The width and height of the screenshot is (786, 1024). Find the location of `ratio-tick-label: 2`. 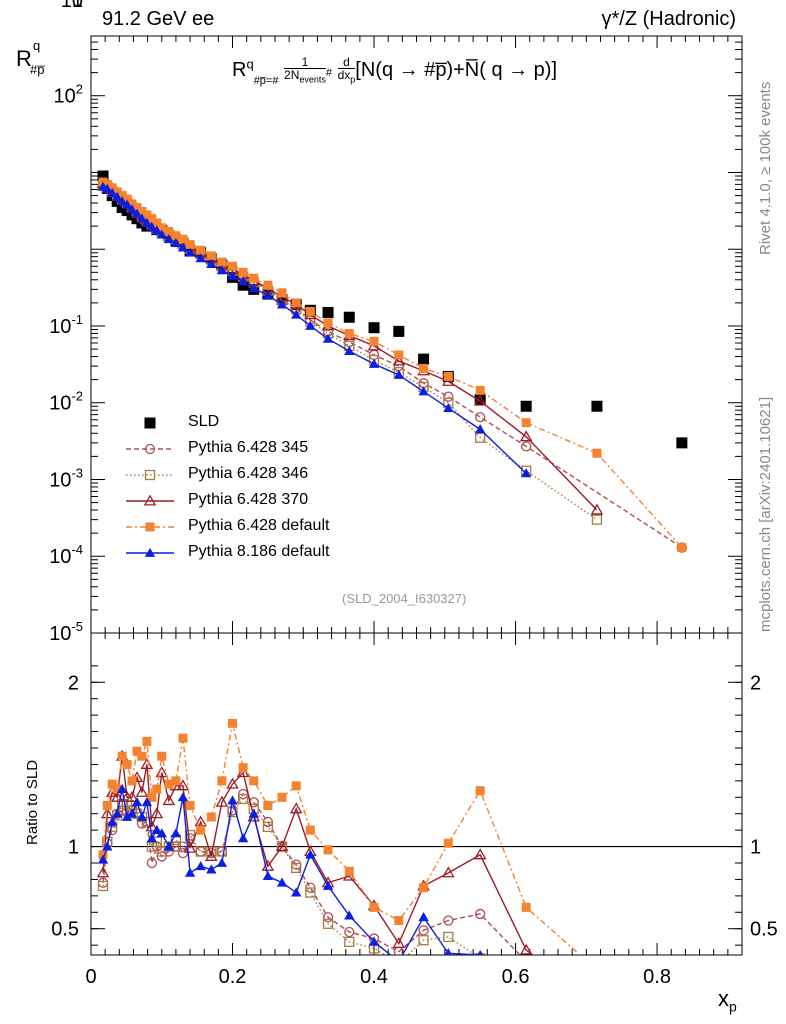

ratio-tick-label: 2 is located at coordinates (73, 683).